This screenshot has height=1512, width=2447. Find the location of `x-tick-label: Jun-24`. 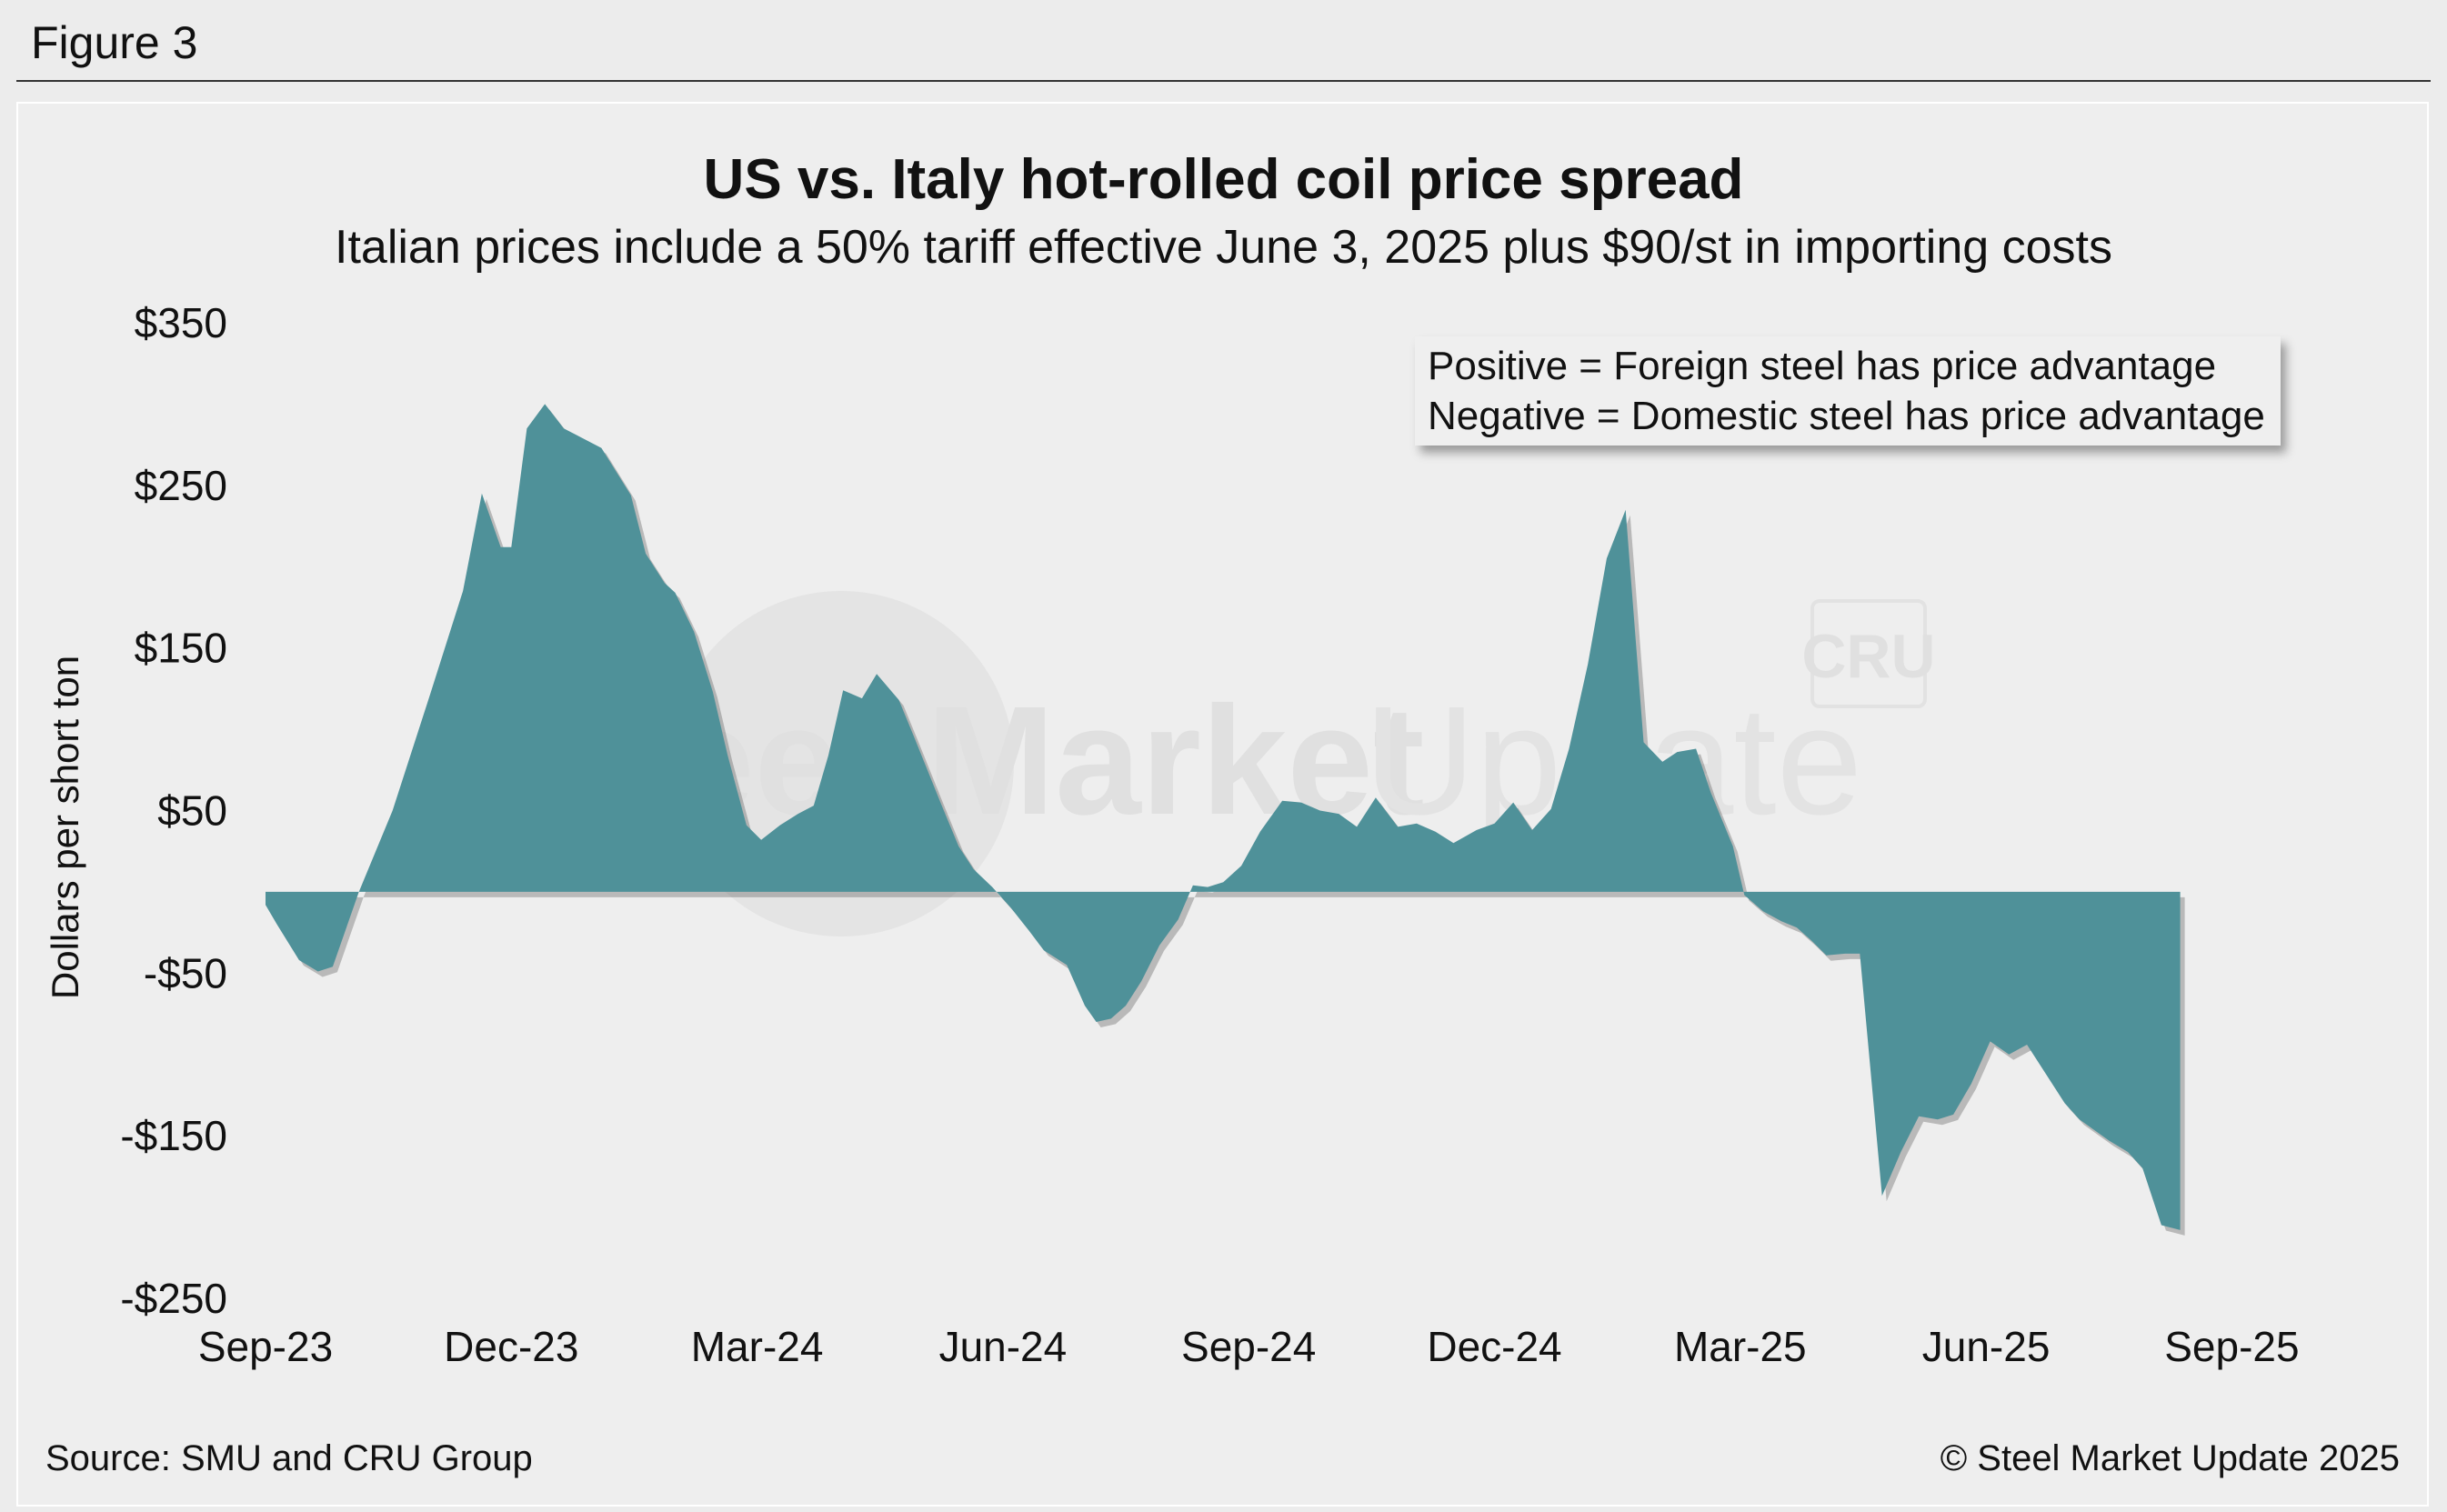

x-tick-label: Jun-24 is located at coordinates (1004, 1346).